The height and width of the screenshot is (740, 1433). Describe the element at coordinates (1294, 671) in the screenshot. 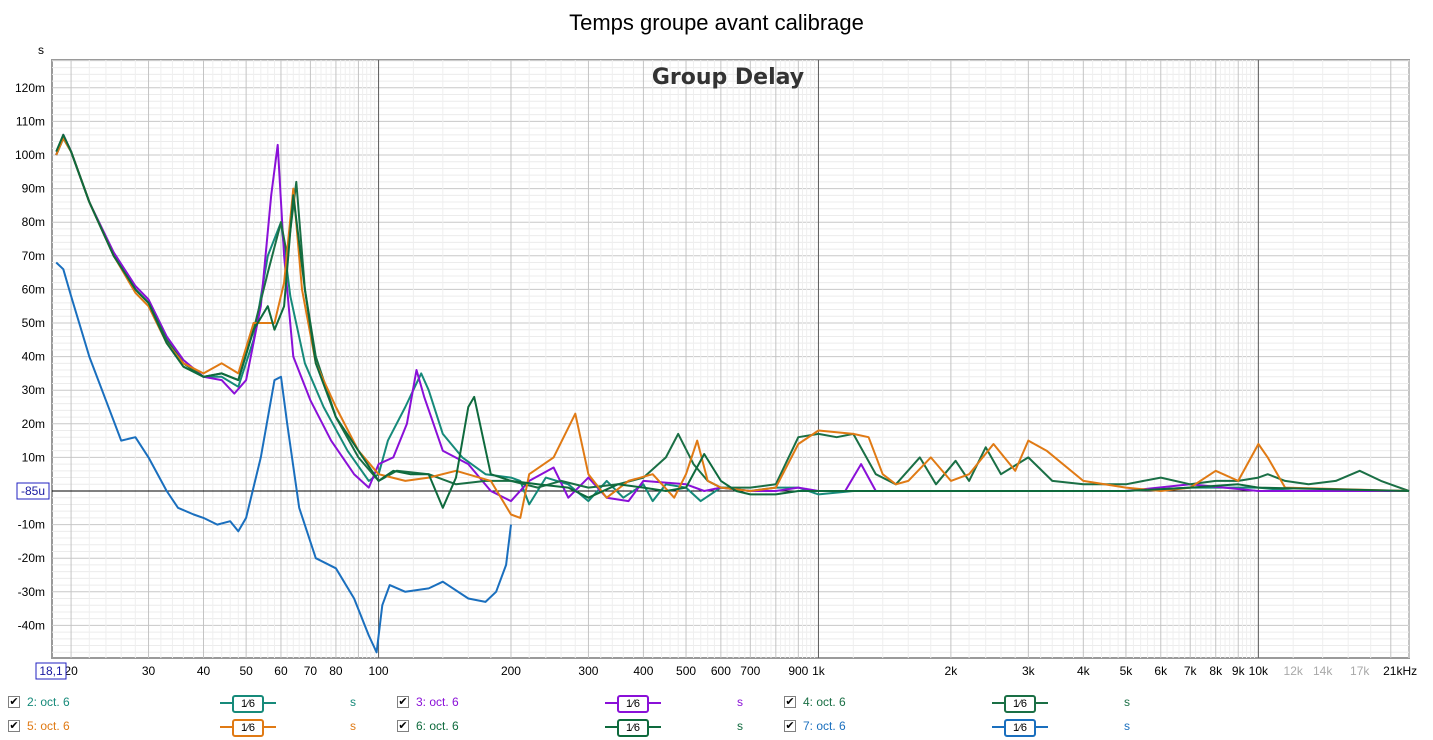

I see `x-tick-label: 12k` at that location.